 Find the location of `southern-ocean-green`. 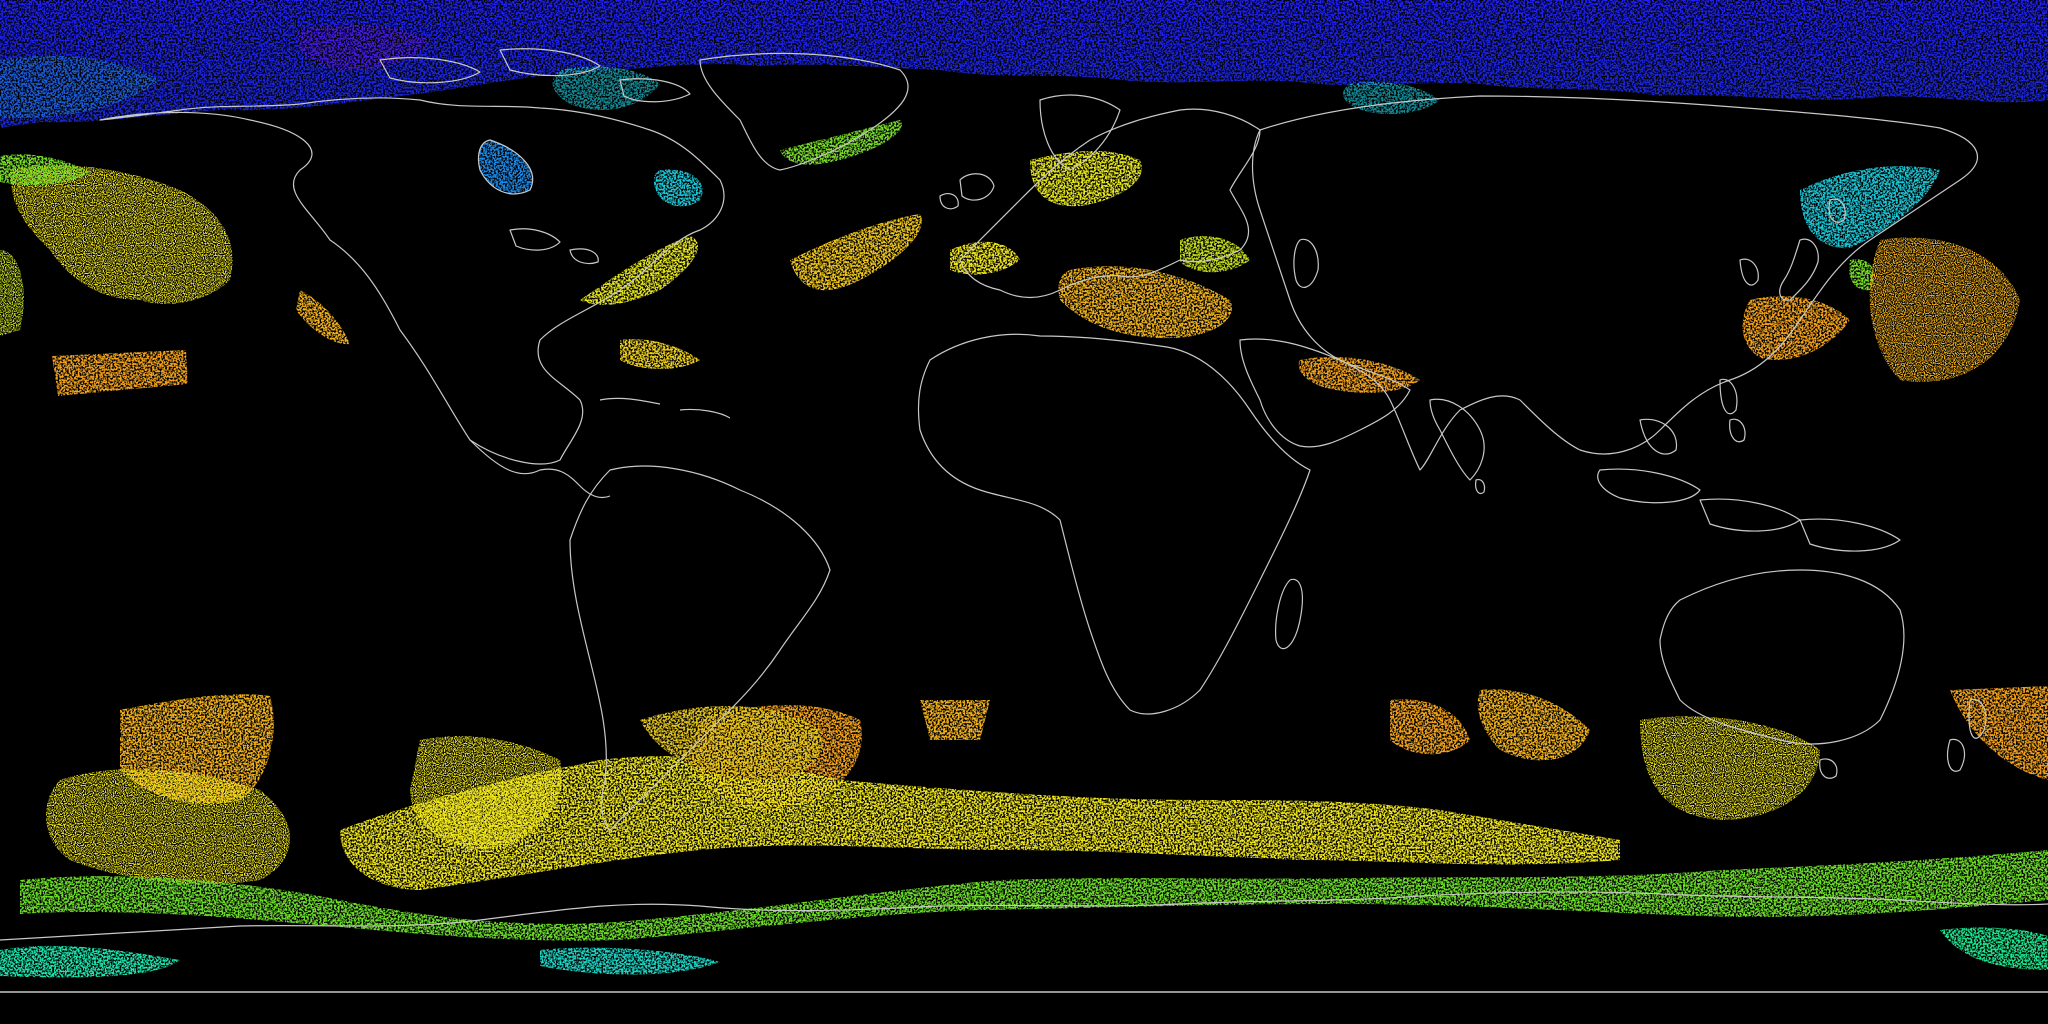

southern-ocean-green is located at coordinates (1034, 895).